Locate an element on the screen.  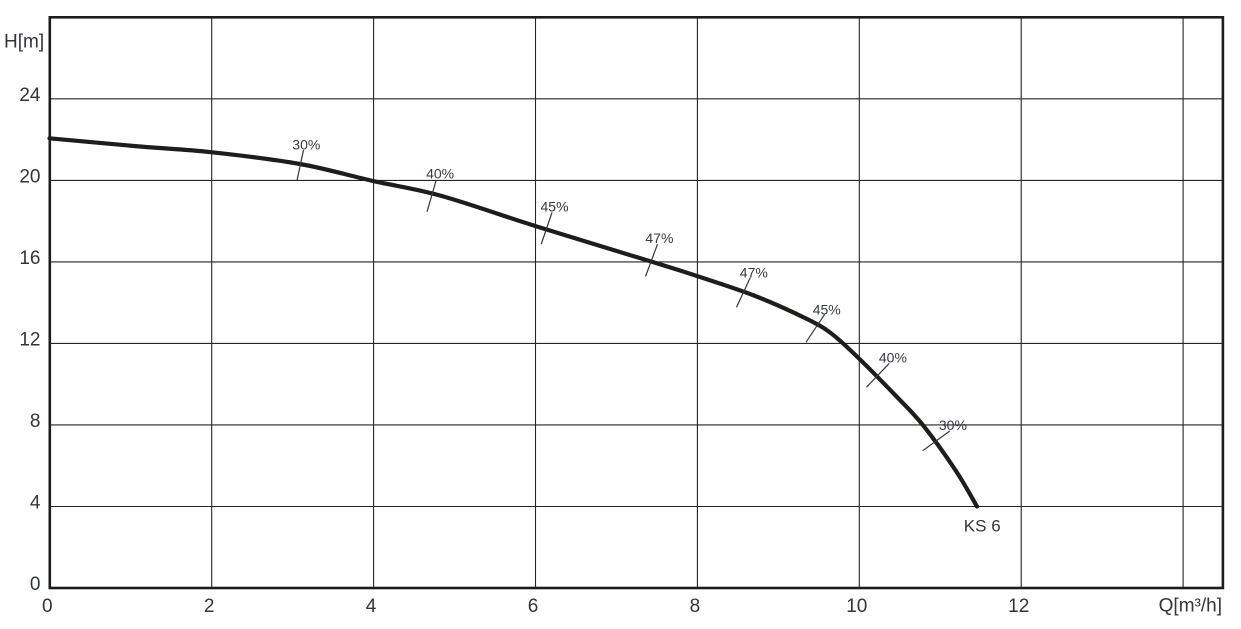
svg-text: Q[m³/h] is located at coordinates (1190, 605).